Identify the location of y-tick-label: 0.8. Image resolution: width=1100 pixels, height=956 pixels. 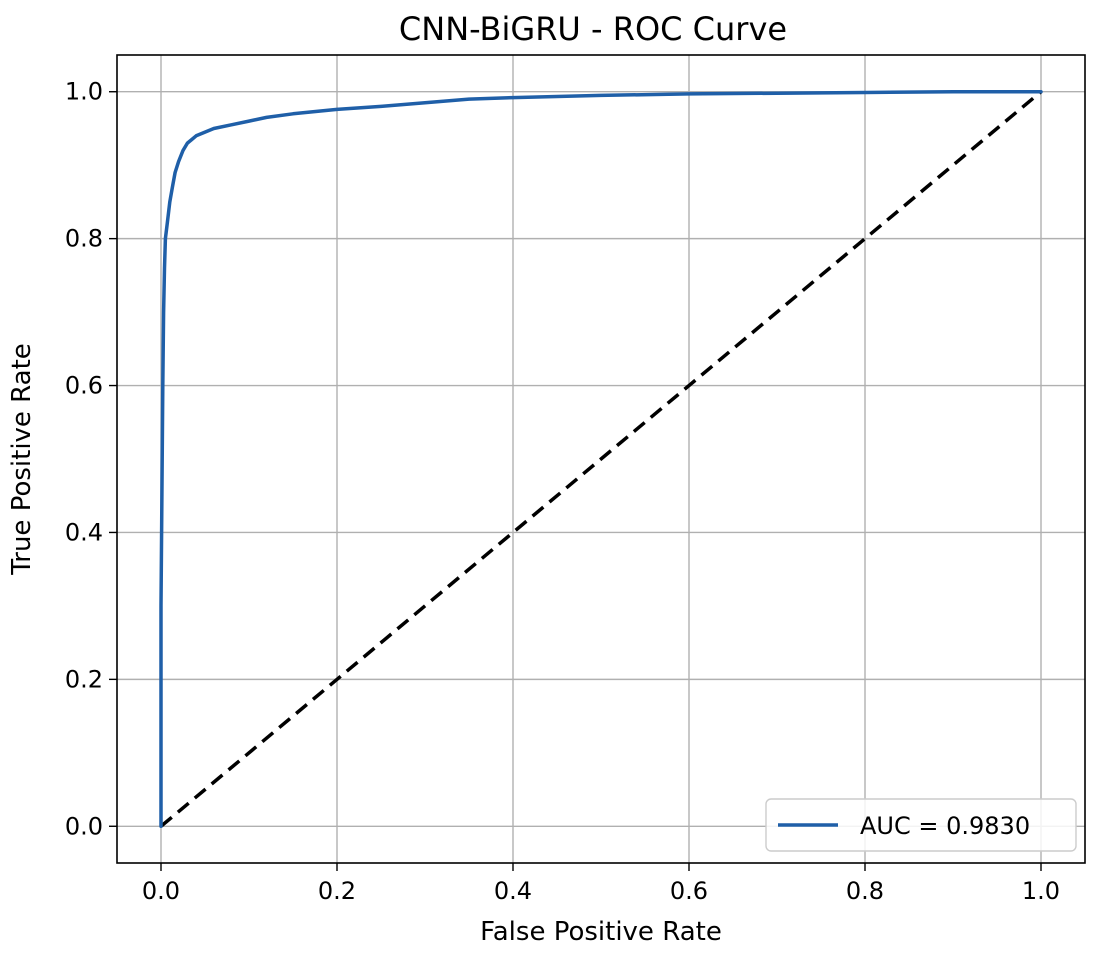
(84, 239).